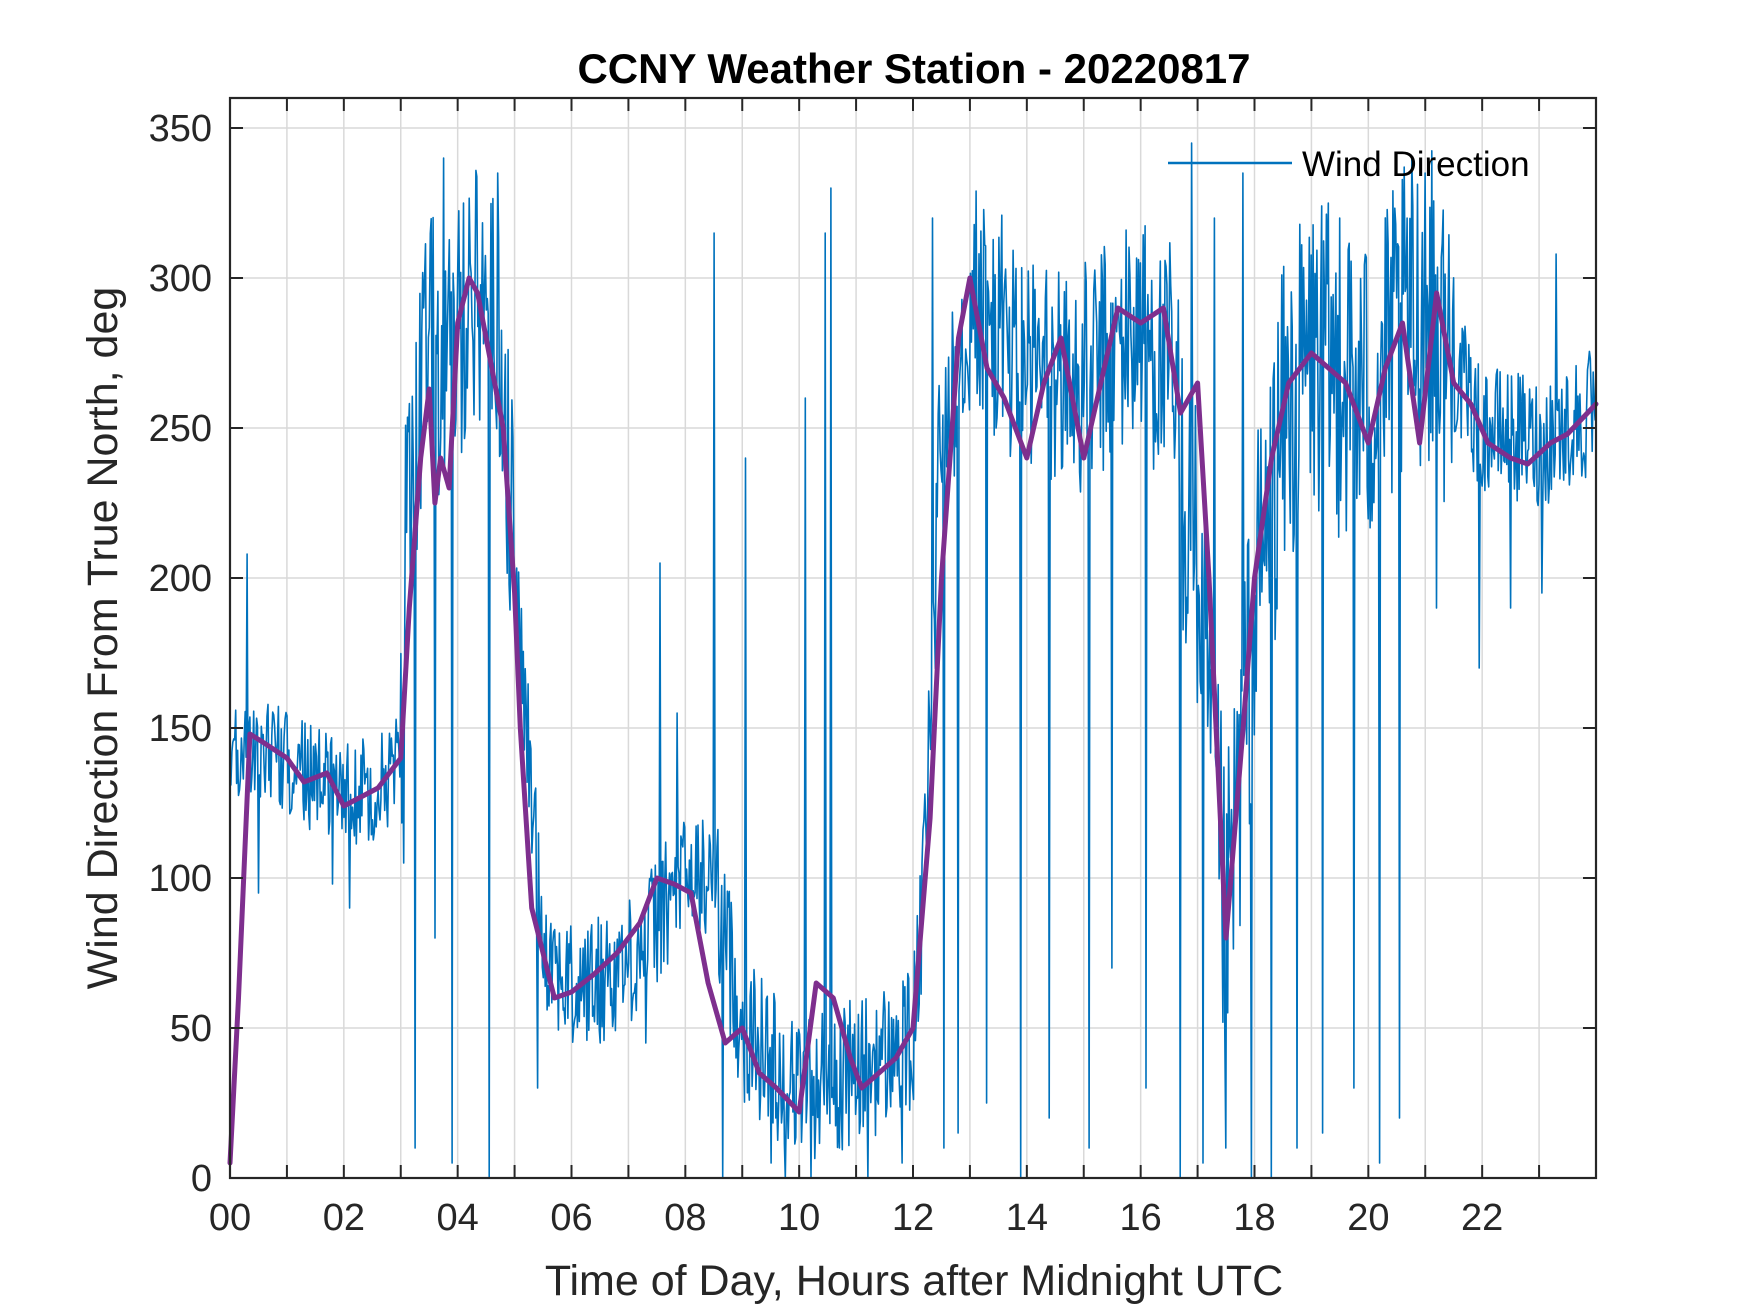  What do you see at coordinates (201, 1179) in the screenshot?
I see `y-tick-label: 0` at bounding box center [201, 1179].